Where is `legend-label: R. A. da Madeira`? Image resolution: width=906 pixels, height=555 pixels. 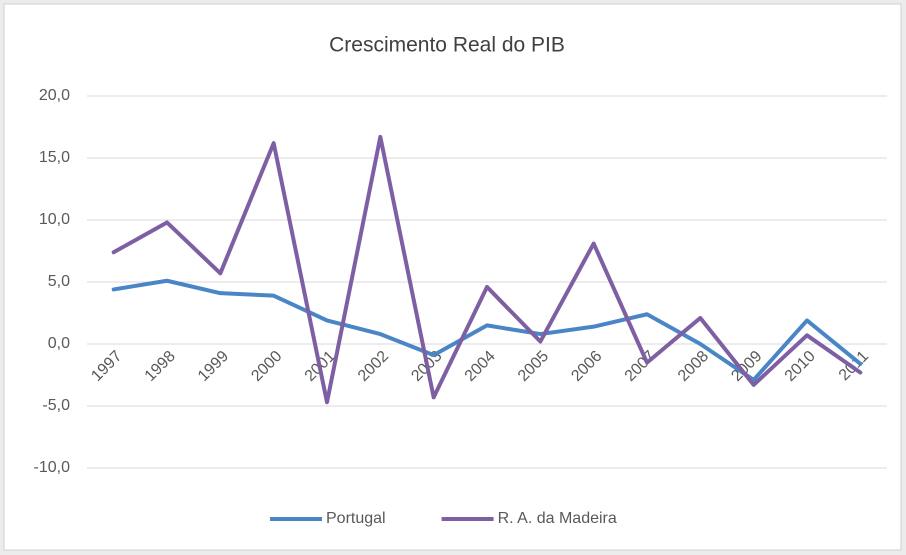
legend-label: R. A. da Madeira is located at coordinates (557, 518).